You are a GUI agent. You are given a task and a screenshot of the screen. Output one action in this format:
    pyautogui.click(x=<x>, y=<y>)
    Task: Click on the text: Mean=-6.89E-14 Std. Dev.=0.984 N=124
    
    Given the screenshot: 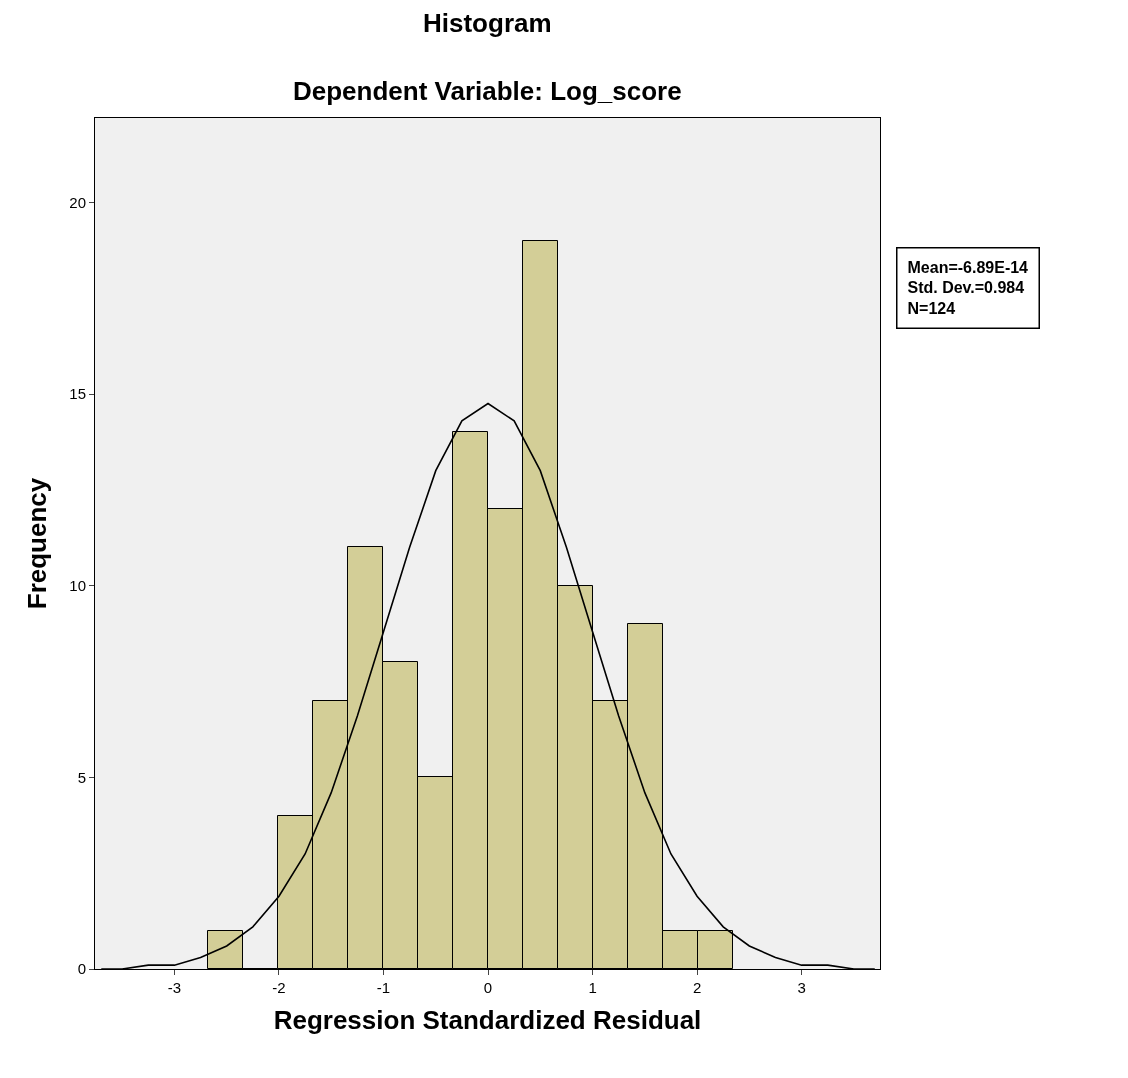 What is the action you would take?
    pyautogui.click(x=968, y=288)
    